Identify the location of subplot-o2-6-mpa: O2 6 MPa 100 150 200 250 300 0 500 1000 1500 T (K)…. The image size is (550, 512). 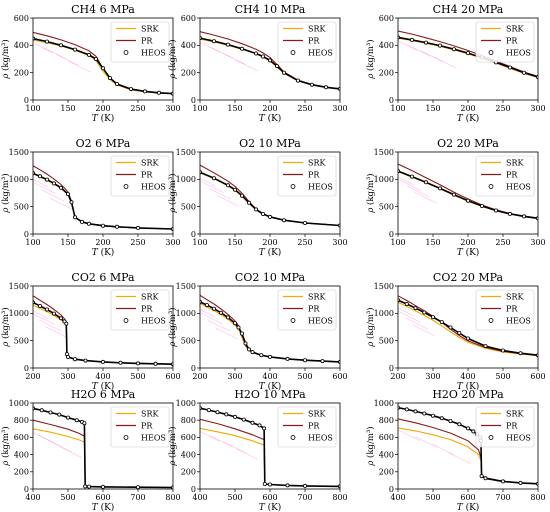
(90, 197).